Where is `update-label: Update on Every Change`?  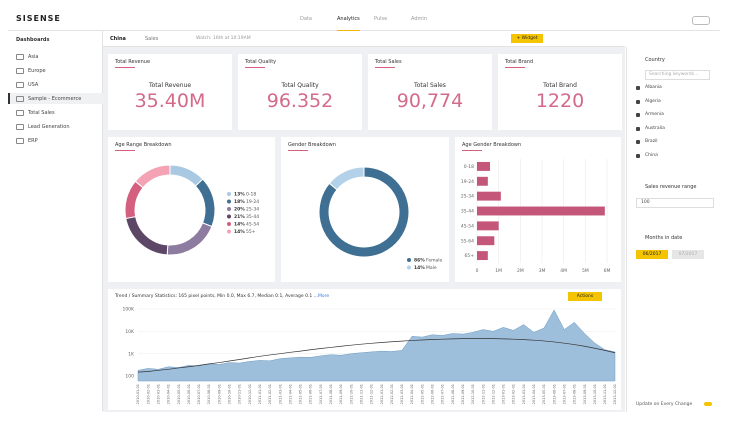
update-label: Update on Every Change is located at coordinates (664, 404).